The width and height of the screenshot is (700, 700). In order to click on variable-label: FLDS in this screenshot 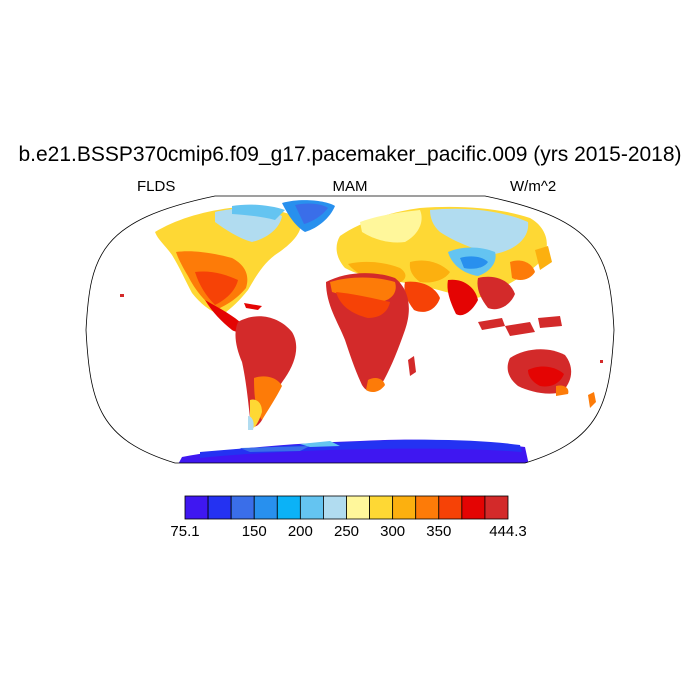, I will do `click(156, 186)`.